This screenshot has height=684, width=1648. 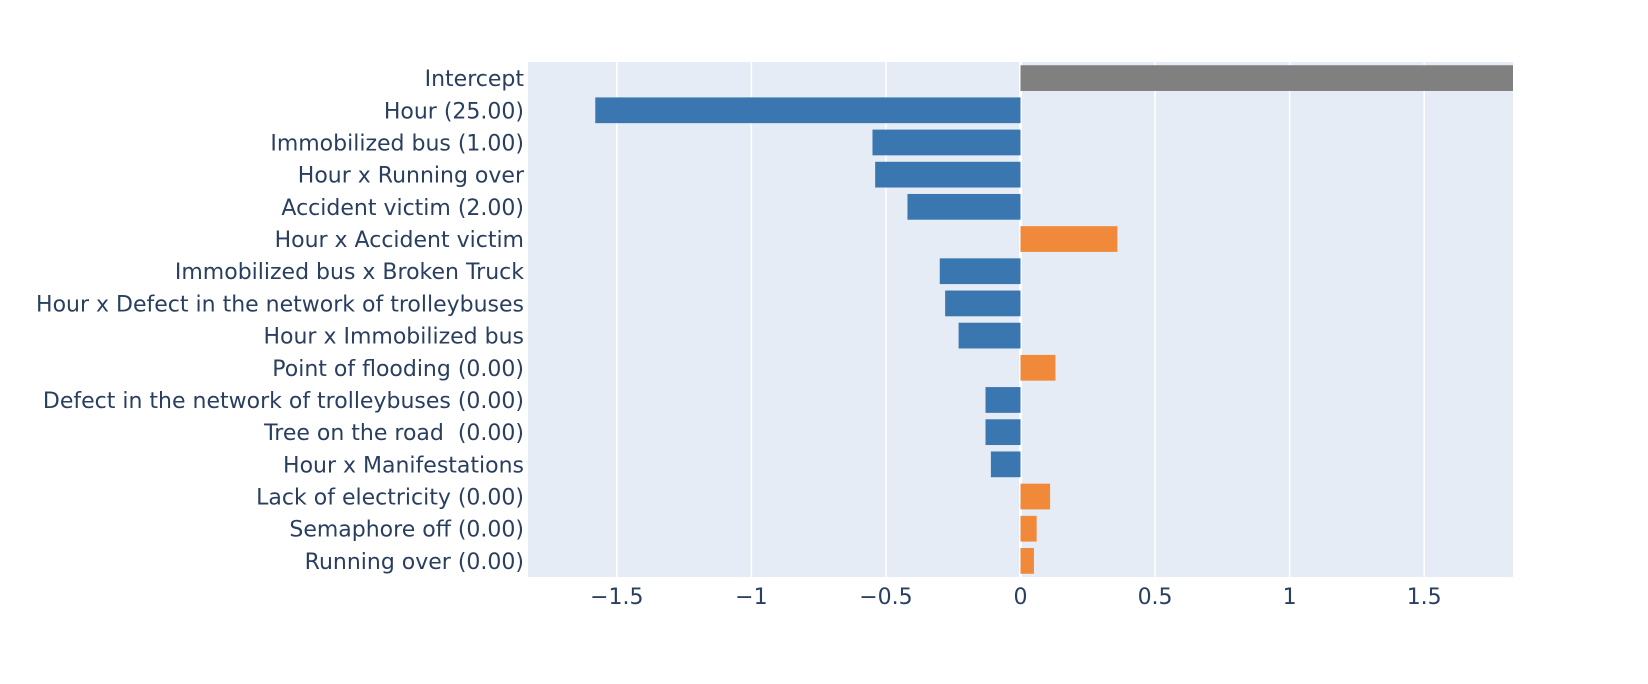 What do you see at coordinates (393, 337) in the screenshot?
I see `y-category-label: Hour x Immobilized bus` at bounding box center [393, 337].